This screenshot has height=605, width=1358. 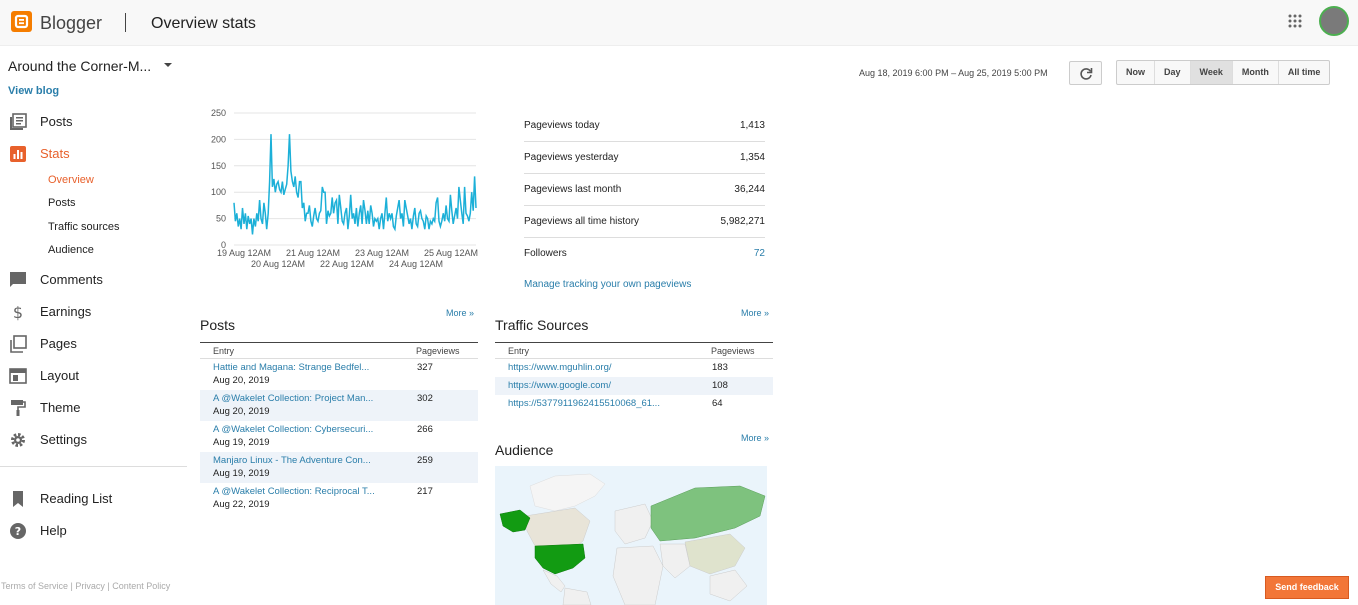 I want to click on audience-more-link: More », so click(x=755, y=438).